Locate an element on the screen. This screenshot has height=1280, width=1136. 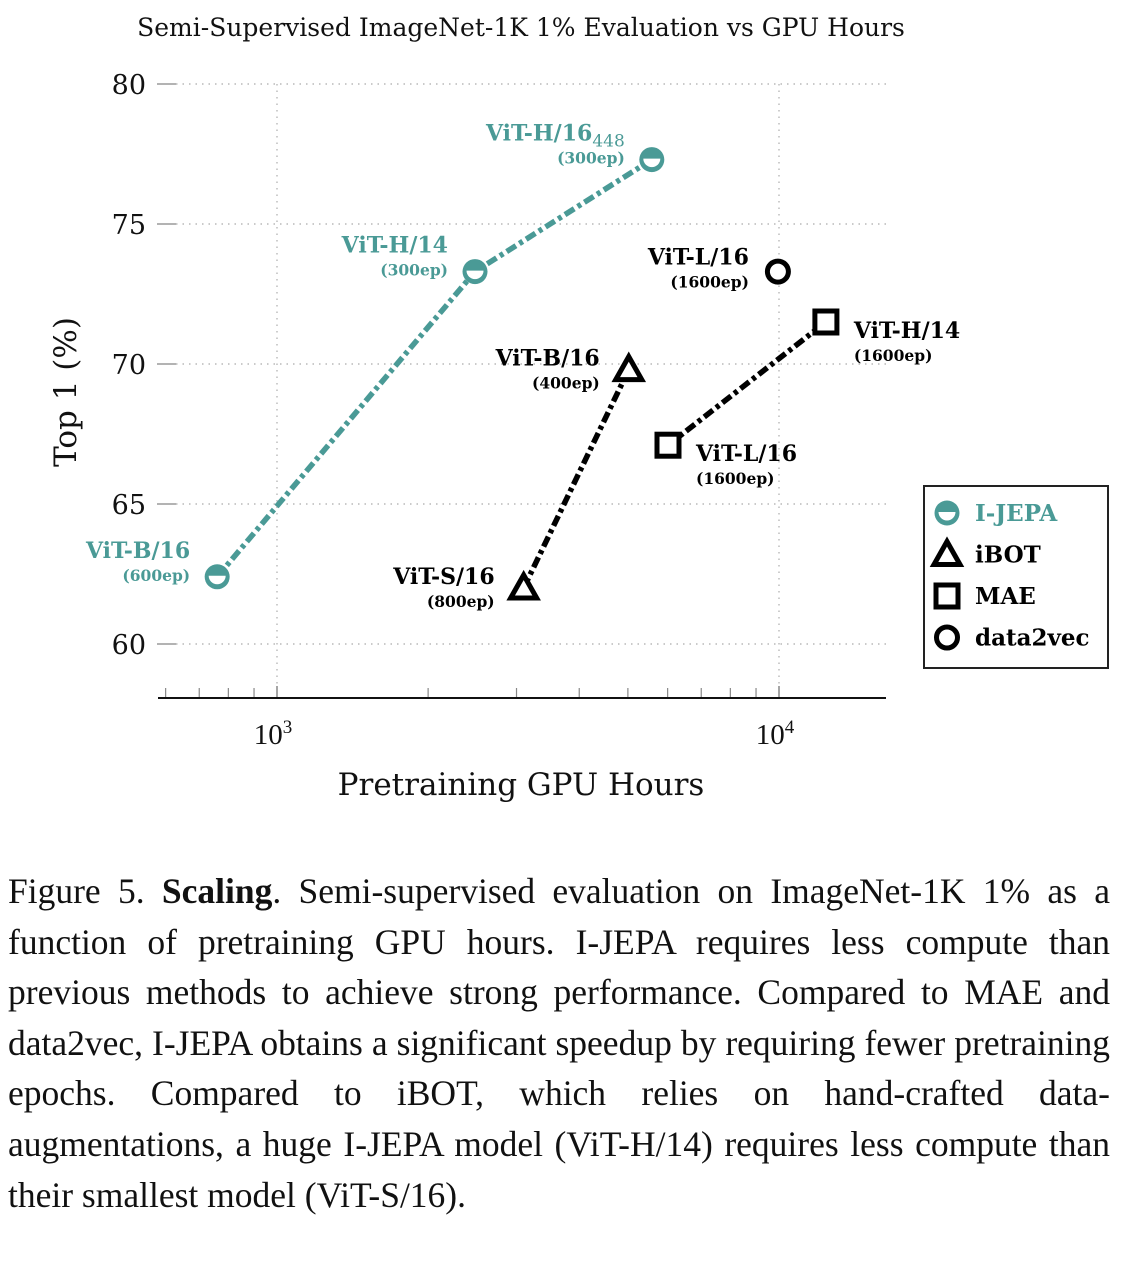
series-line-ibot is located at coordinates (576, 479).